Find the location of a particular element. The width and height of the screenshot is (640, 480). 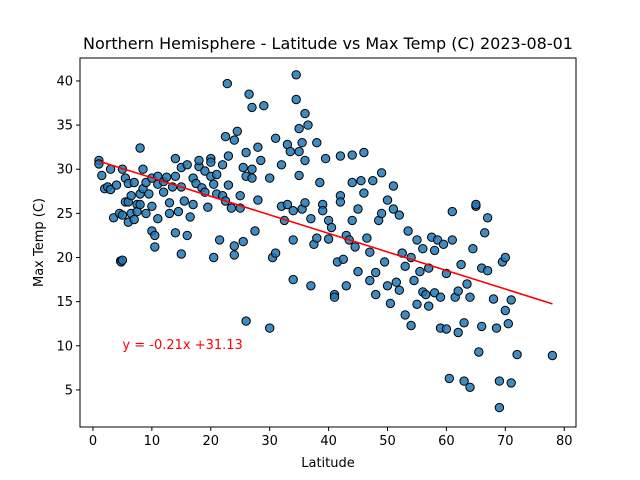

x-tick-label: 50 is located at coordinates (387, 441).